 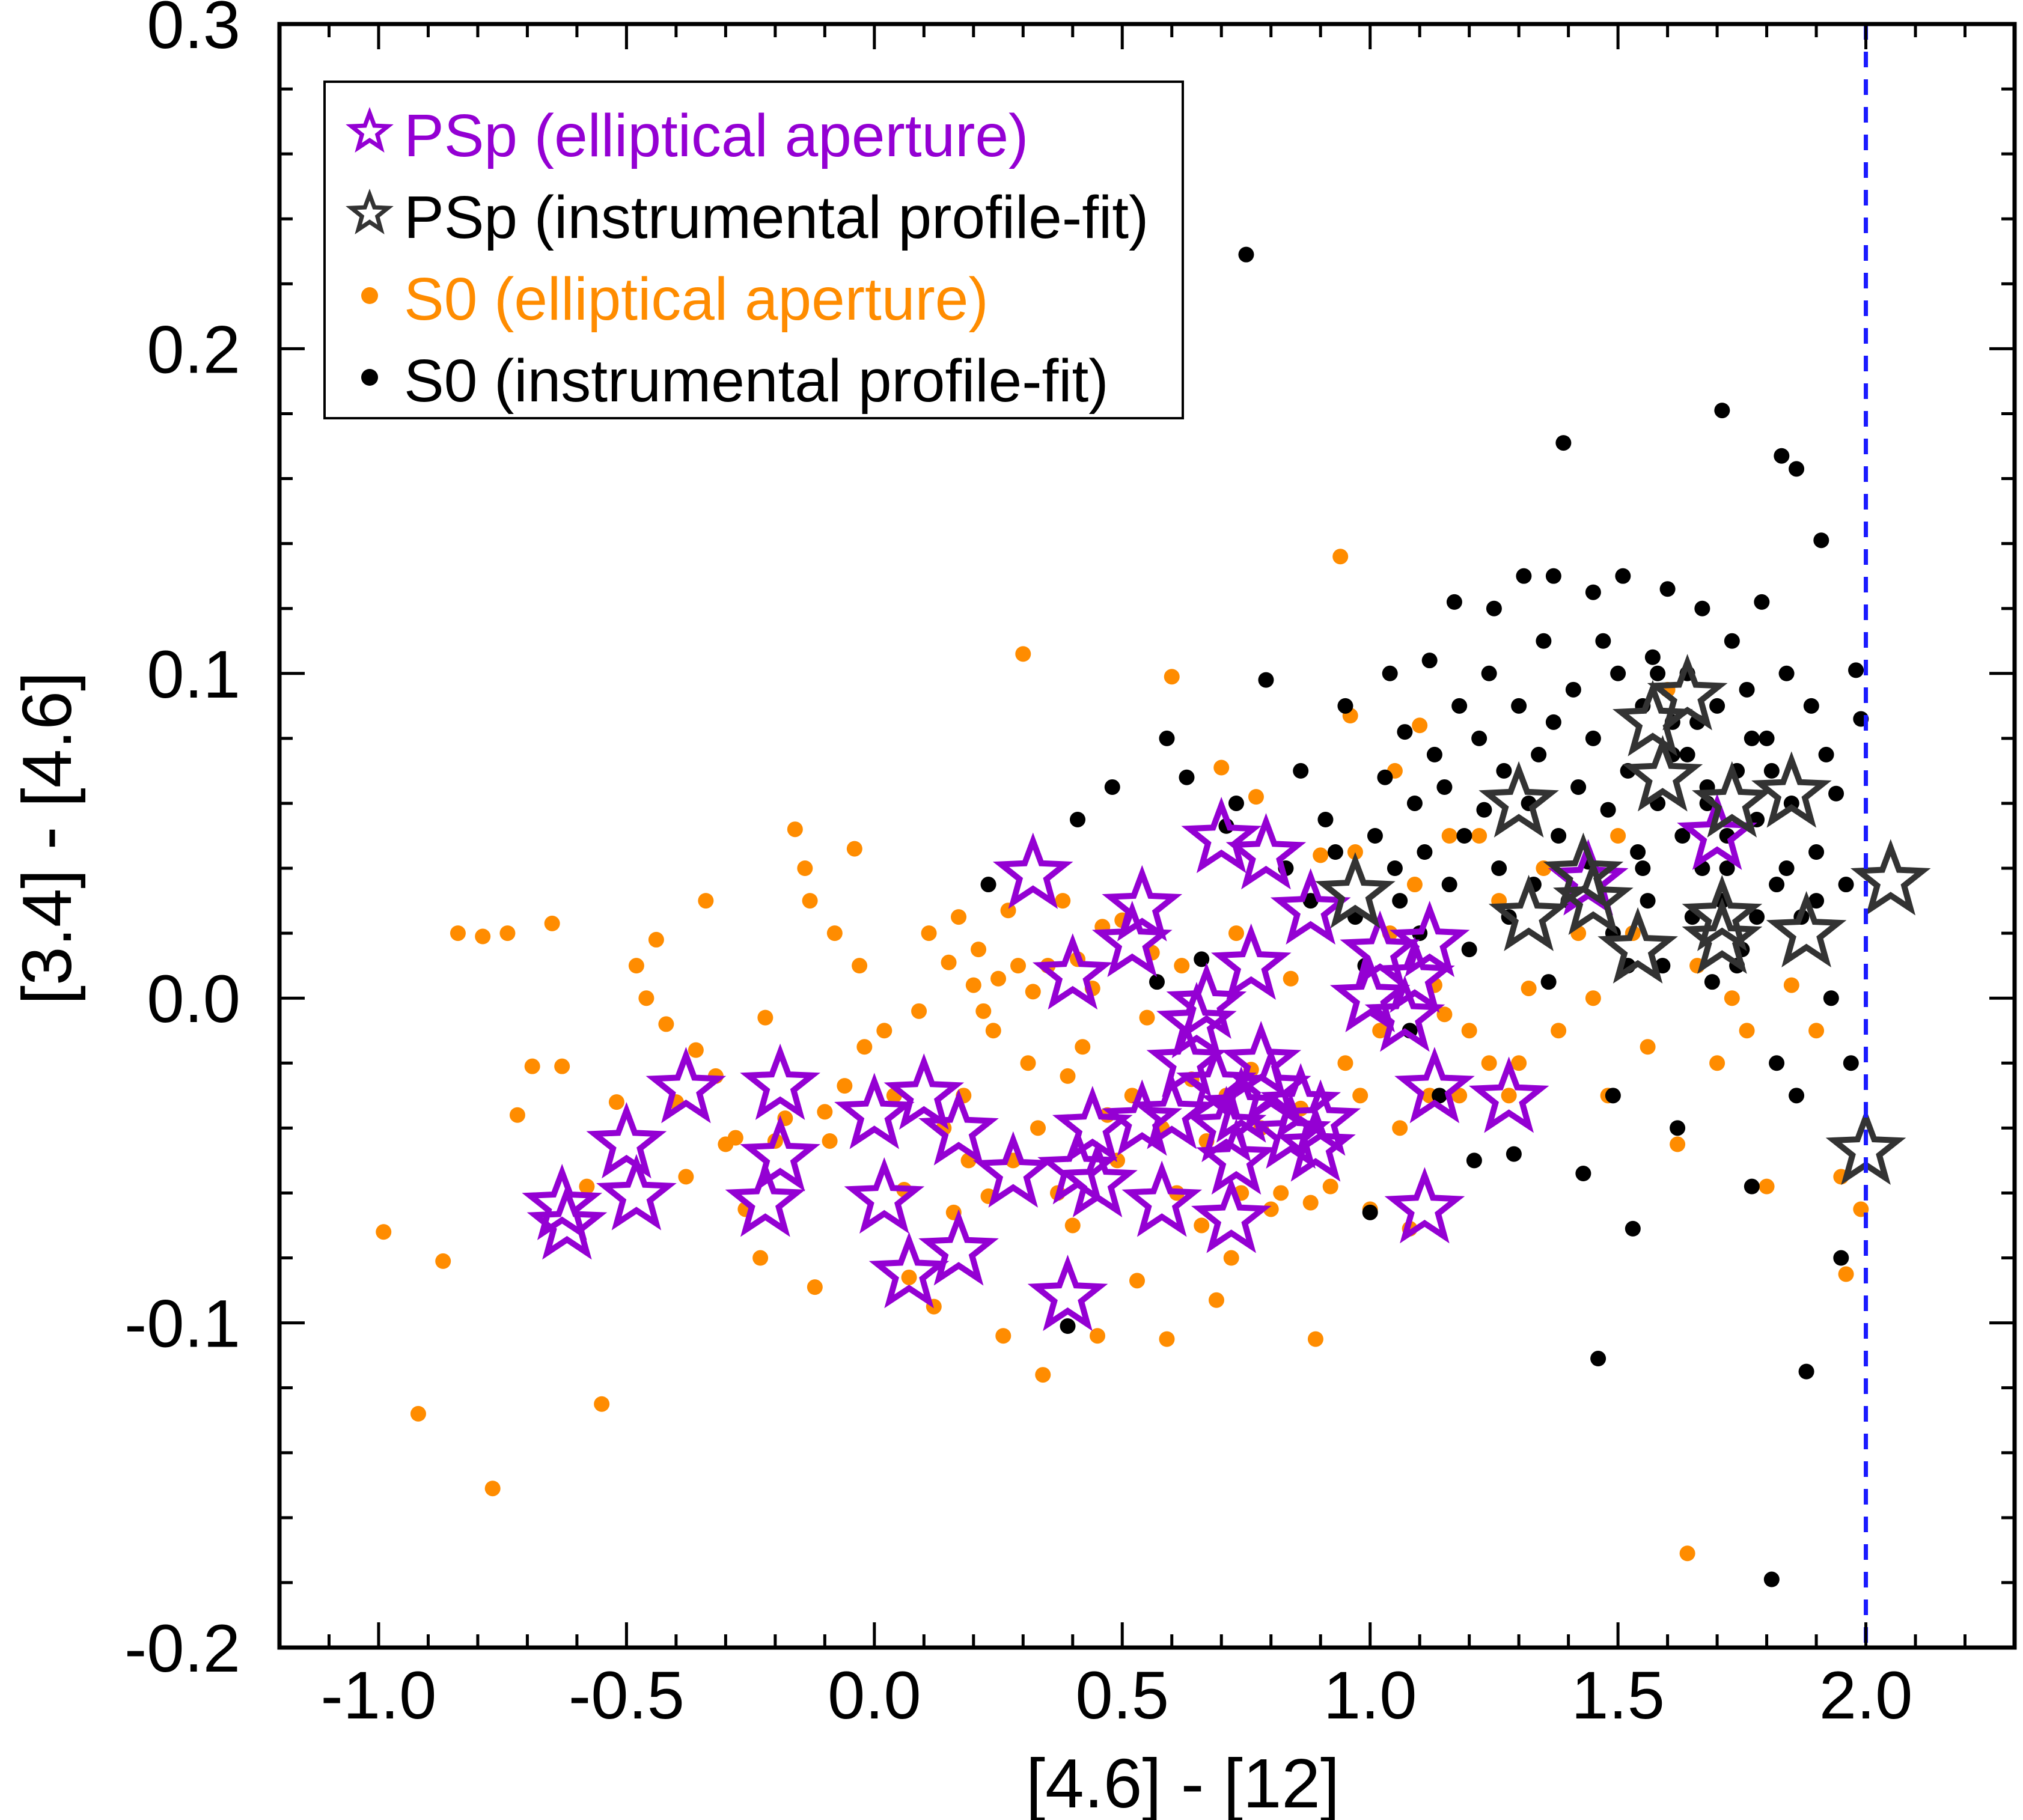 I want to click on x-tick-labels: -1.0 -0.5 0.0 0.5 1.0 1.5 2.0, so click(x=1116, y=1696).